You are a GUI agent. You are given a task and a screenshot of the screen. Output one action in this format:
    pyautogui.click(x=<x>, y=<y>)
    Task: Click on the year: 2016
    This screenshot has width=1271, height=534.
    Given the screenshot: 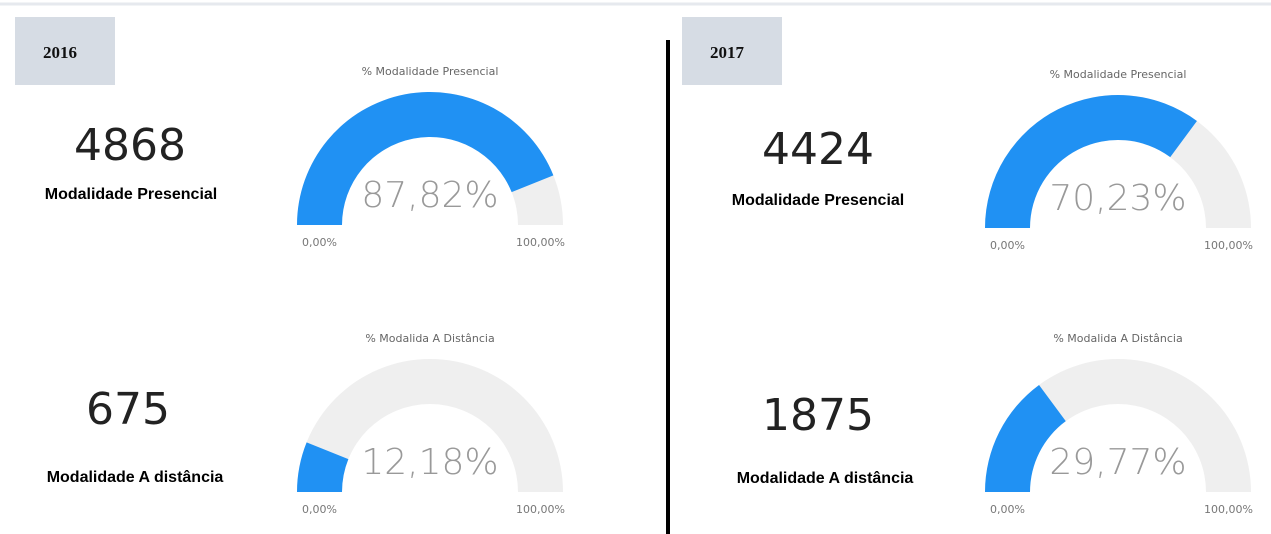 What is the action you would take?
    pyautogui.click(x=60, y=52)
    